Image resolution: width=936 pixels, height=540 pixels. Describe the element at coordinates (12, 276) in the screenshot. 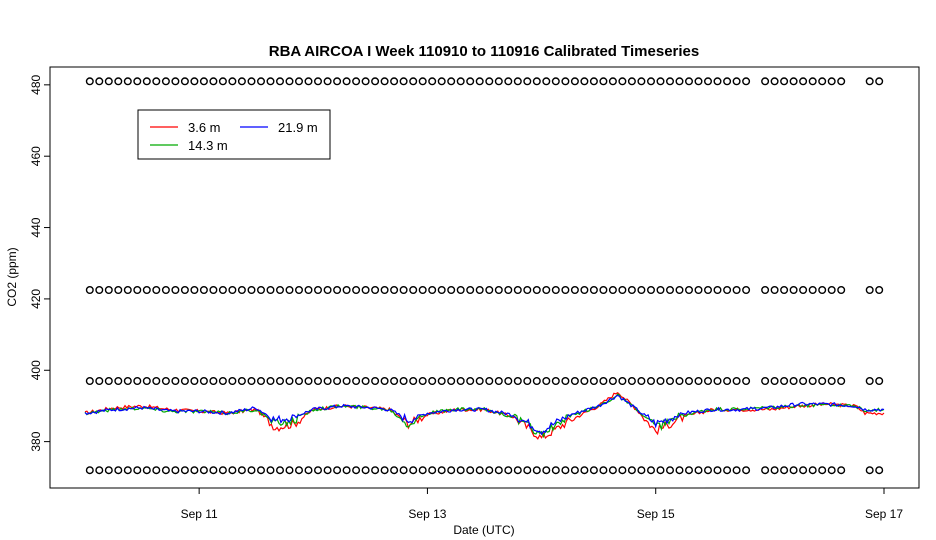

I see `y-axis-label: CO2 (ppm)` at that location.